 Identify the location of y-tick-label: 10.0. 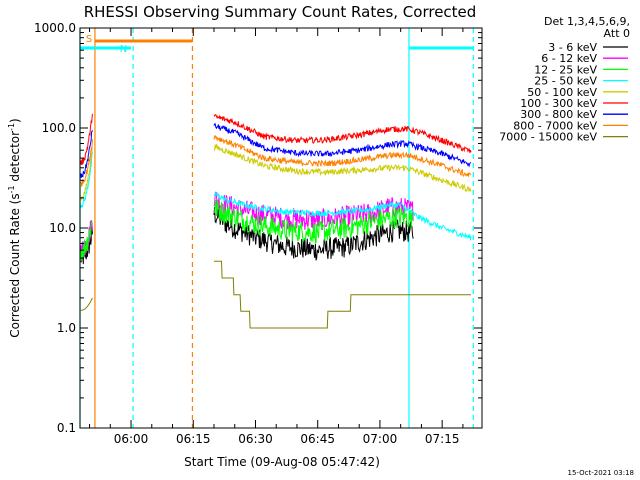
(62, 228).